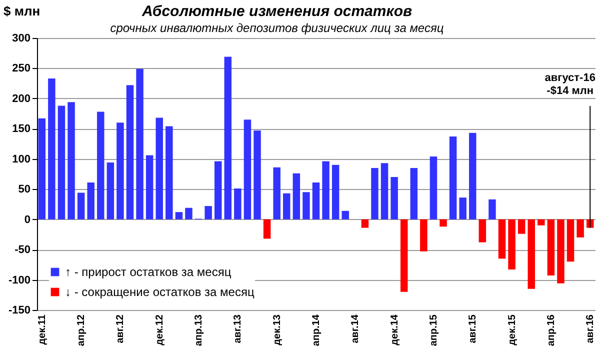  What do you see at coordinates (24, 190) in the screenshot?
I see `y-tick-label: 50` at bounding box center [24, 190].